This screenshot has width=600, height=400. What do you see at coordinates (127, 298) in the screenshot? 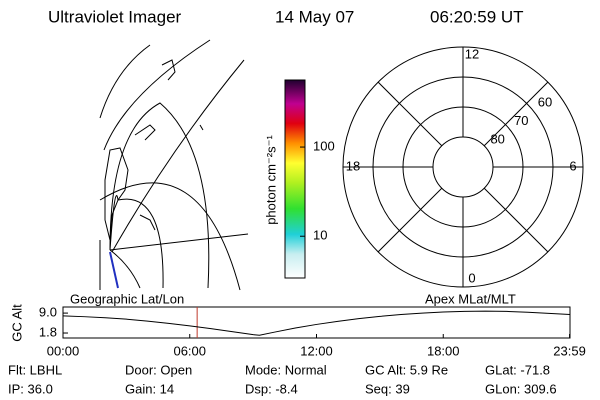
I see `left-label: Geographic Lat/Lon` at bounding box center [127, 298].